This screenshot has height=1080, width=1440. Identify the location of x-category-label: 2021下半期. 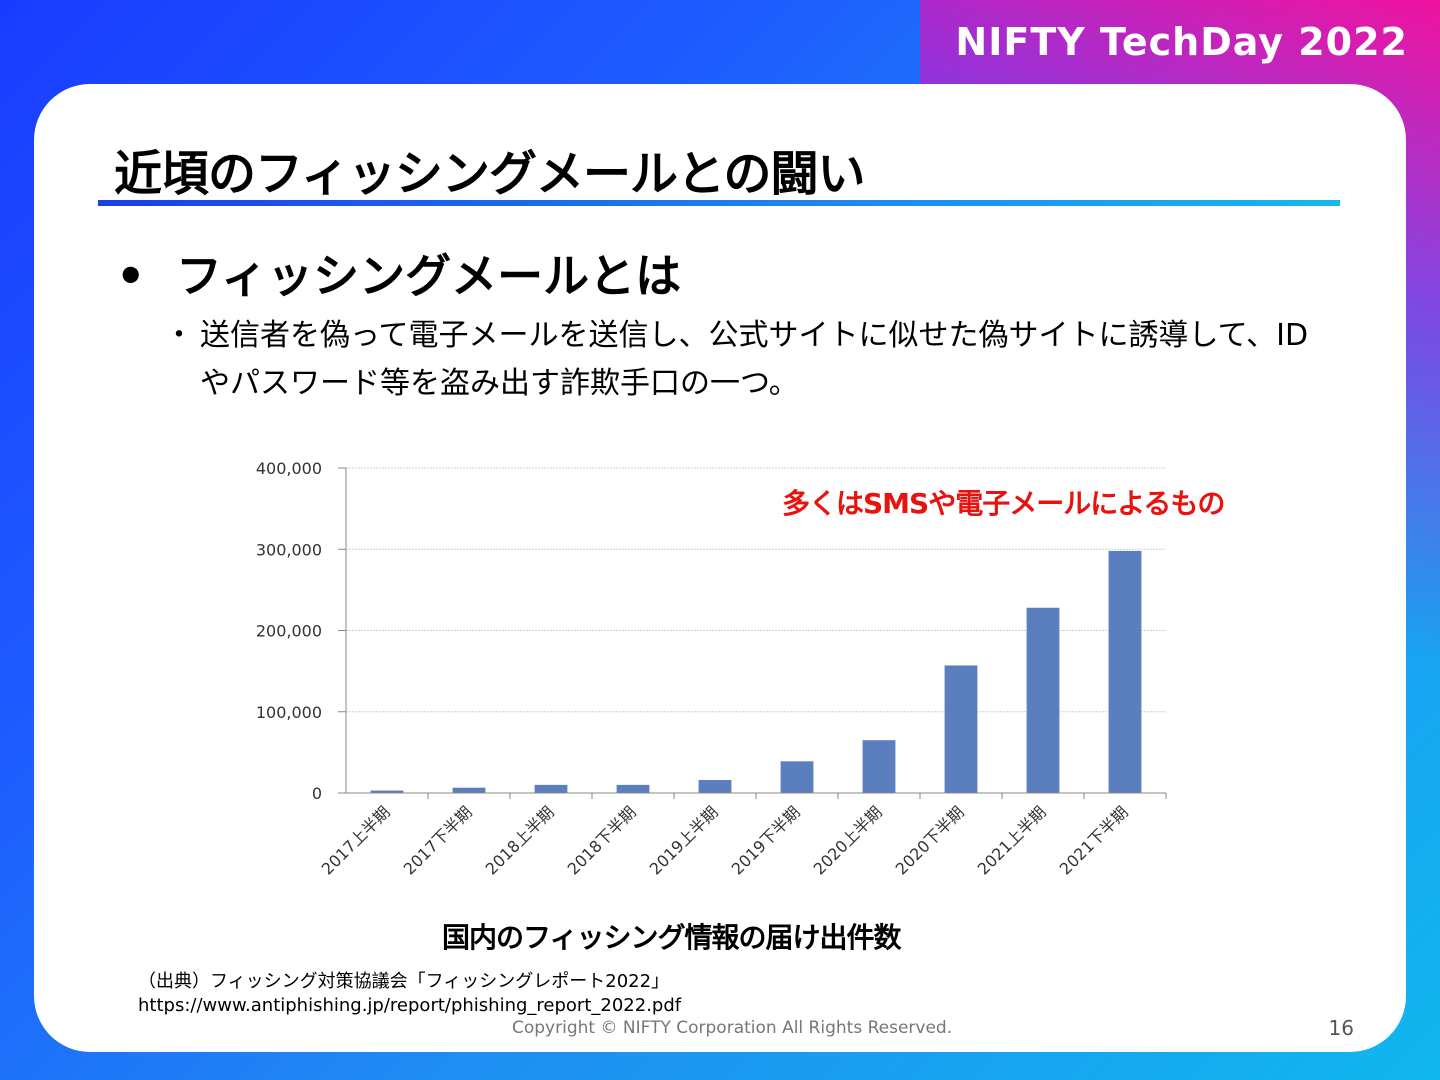
(1094, 840).